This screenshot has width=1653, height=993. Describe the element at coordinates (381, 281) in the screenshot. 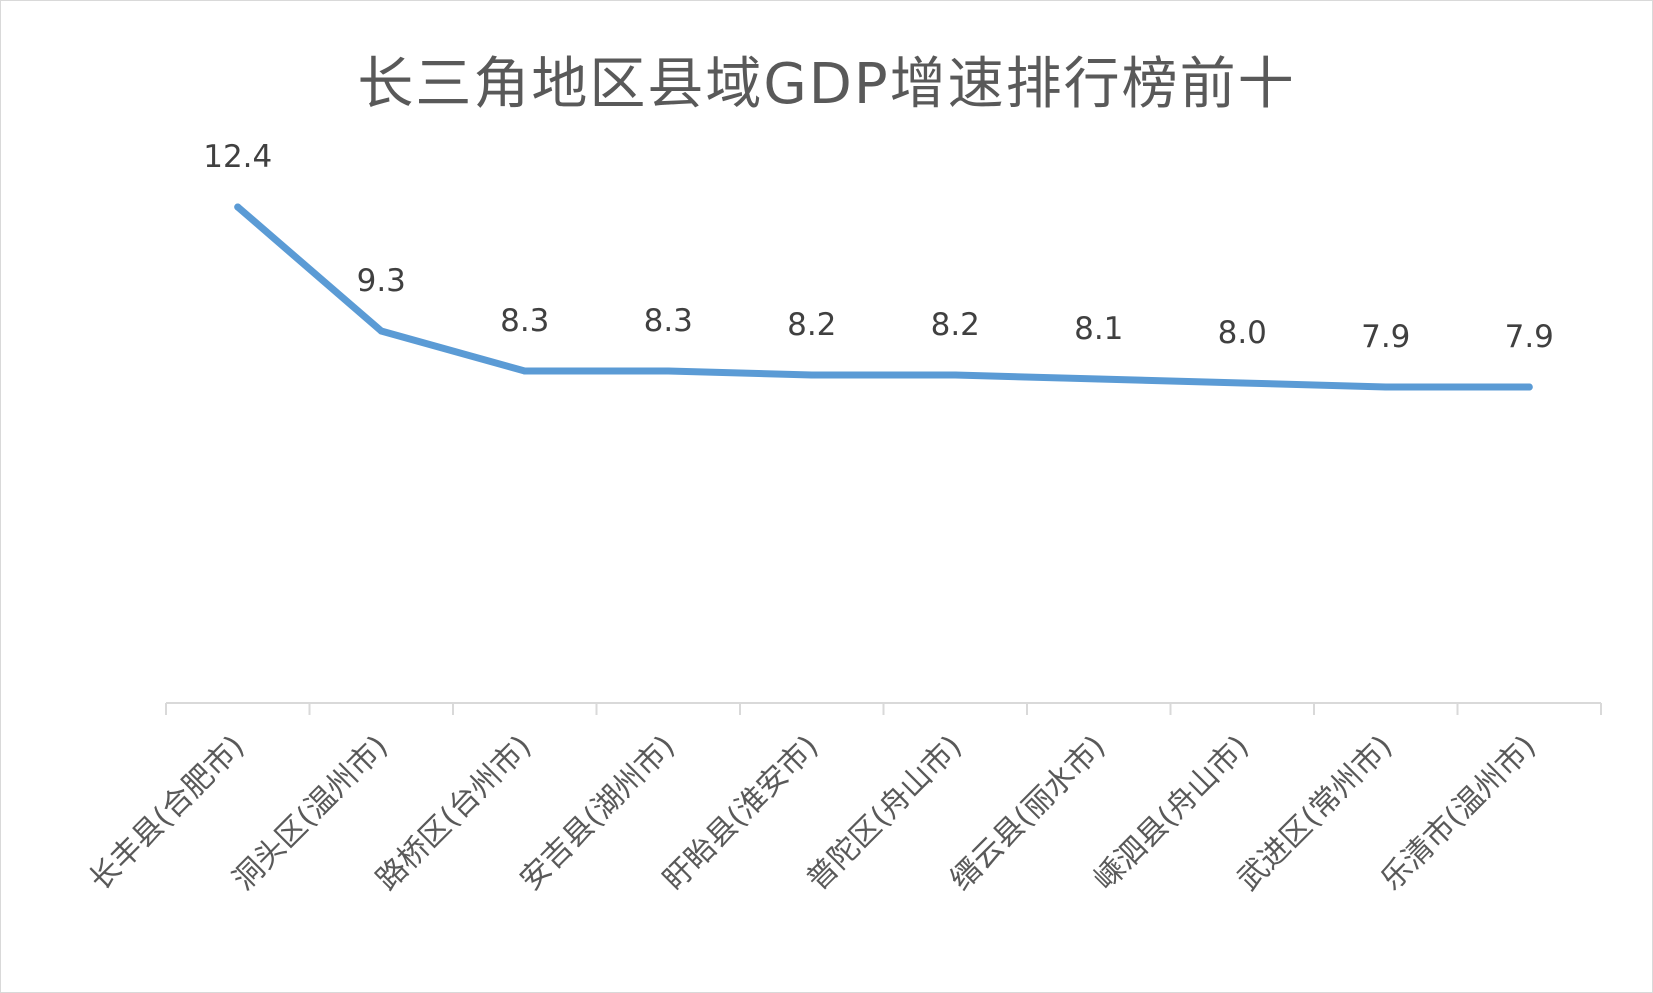

I see `data-label: 9.3` at that location.